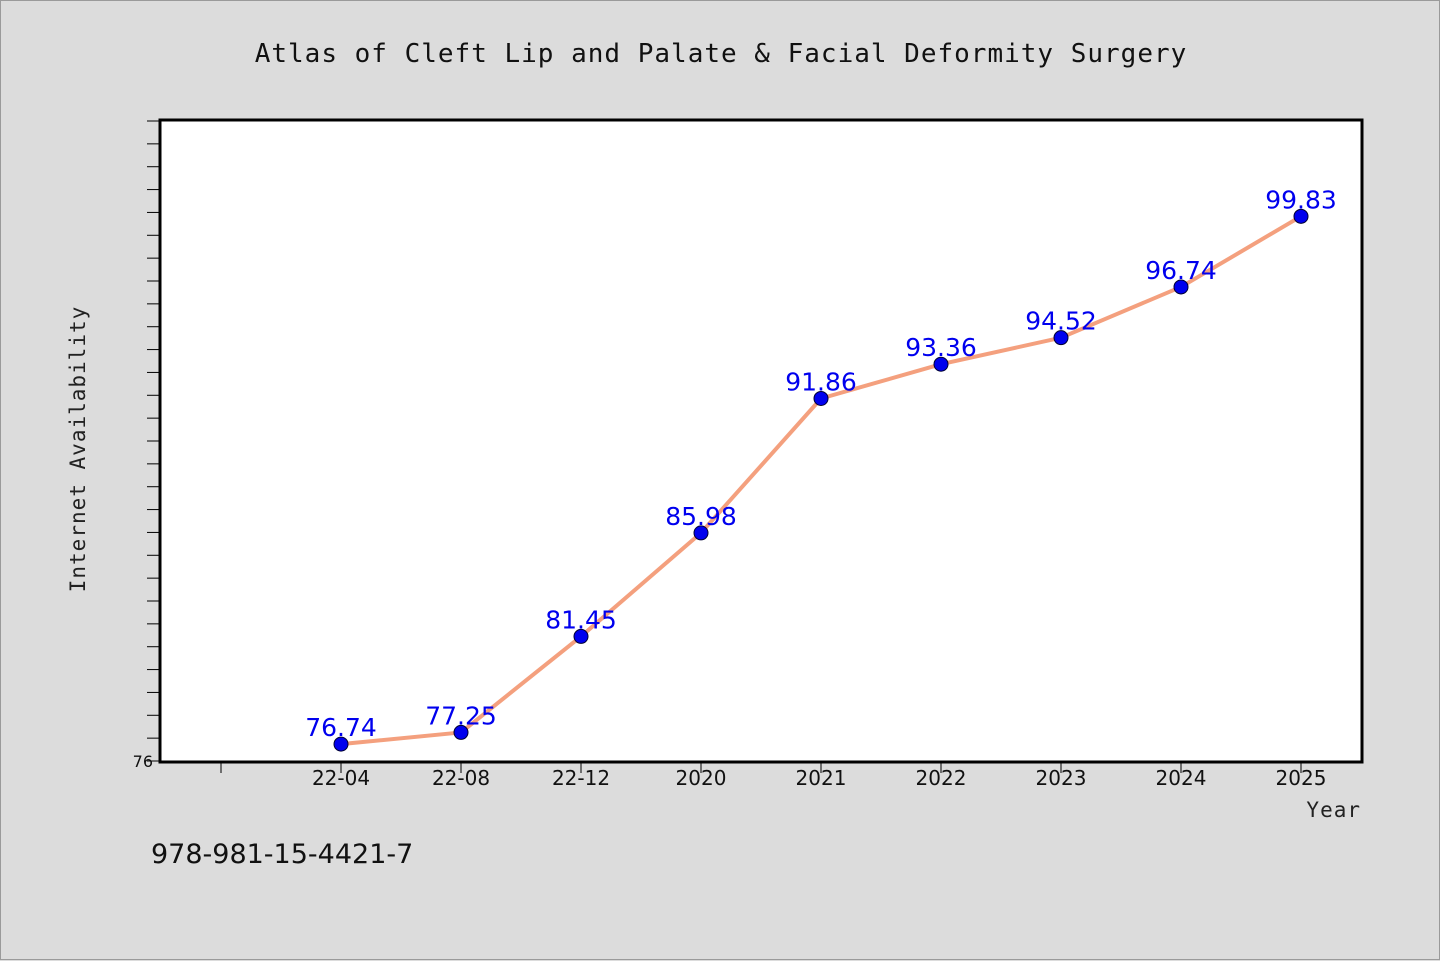 This screenshot has width=1440, height=961. I want to click on x-tick-label: 2025, so click(1301, 778).